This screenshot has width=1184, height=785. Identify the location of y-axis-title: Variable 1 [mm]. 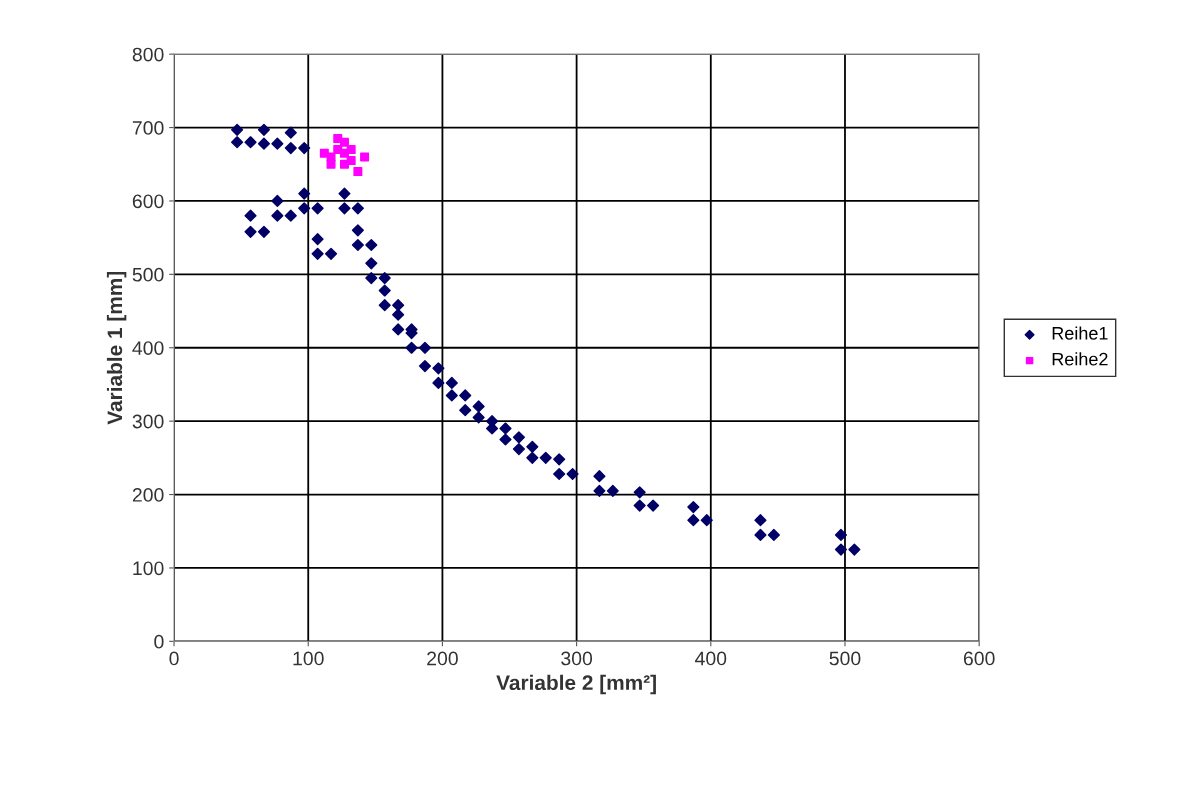
(116, 348).